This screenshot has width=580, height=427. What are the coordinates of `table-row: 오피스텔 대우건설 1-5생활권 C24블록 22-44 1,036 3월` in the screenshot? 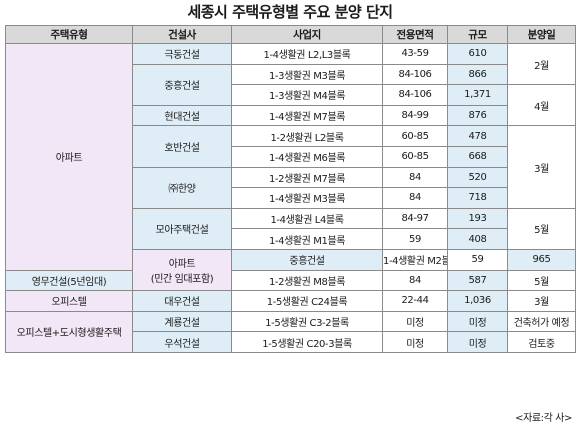 It's located at (290, 301).